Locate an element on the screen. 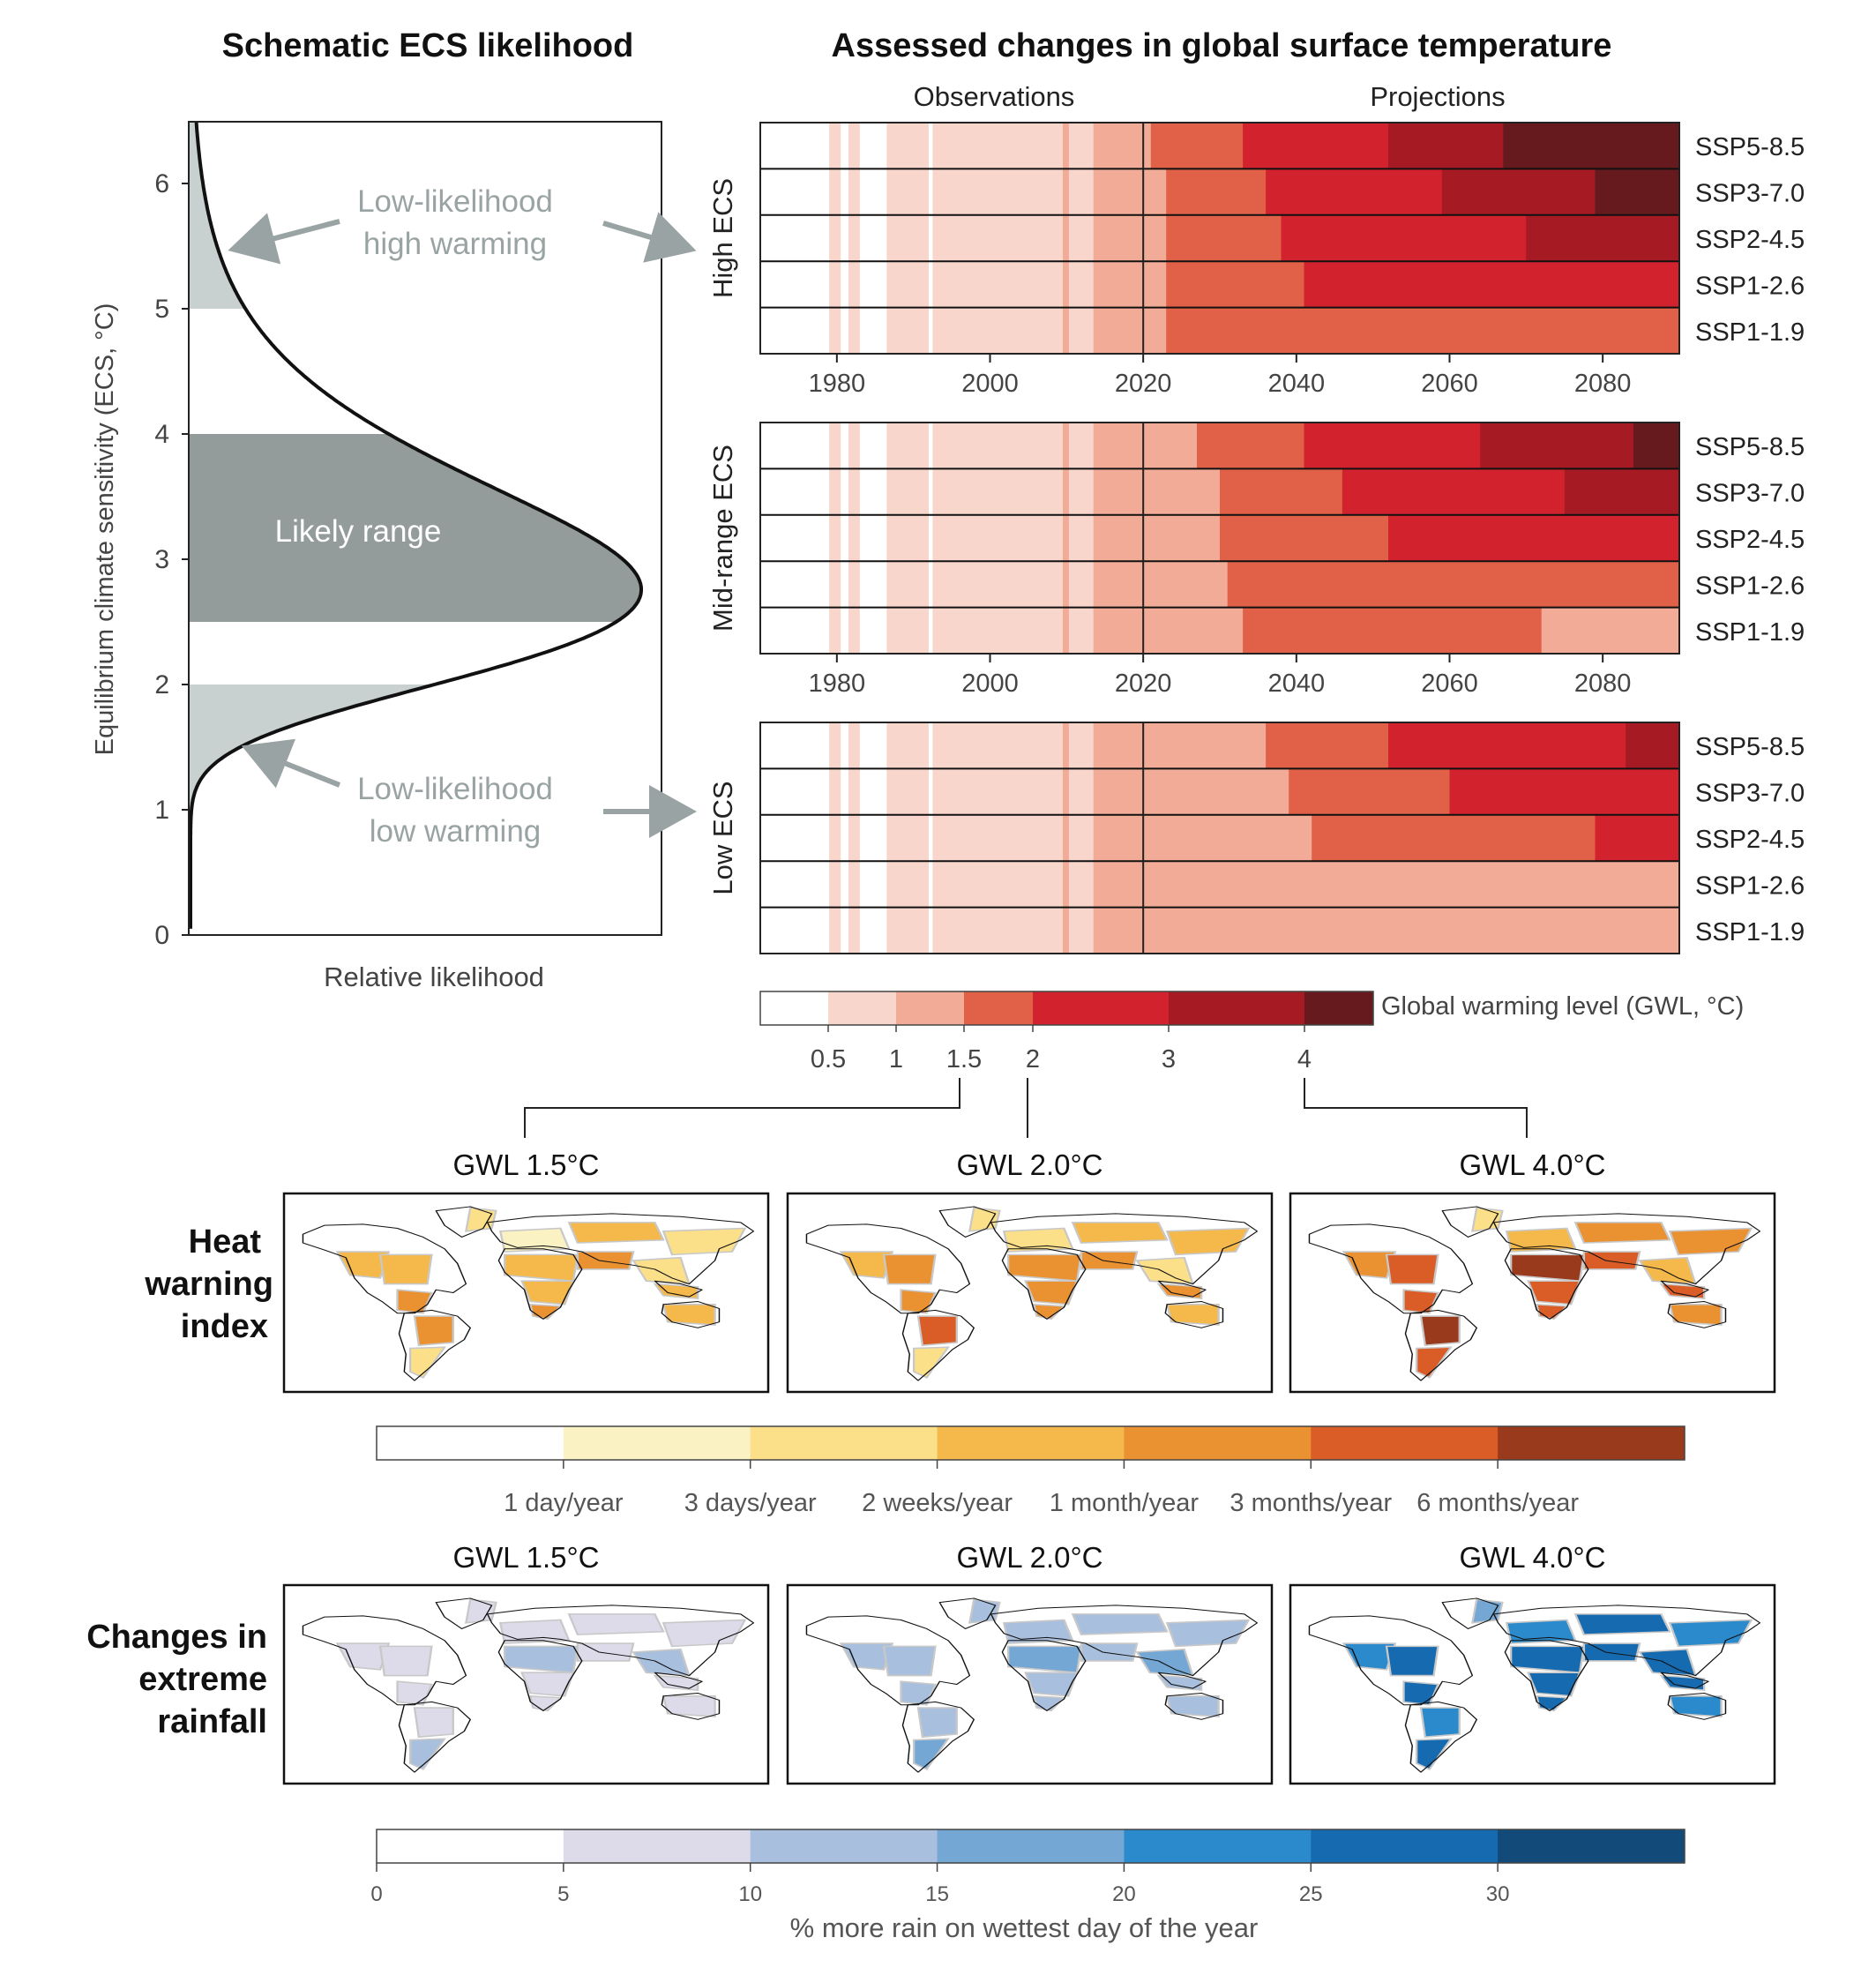  arrow-to-high-tail is located at coordinates (284, 239).